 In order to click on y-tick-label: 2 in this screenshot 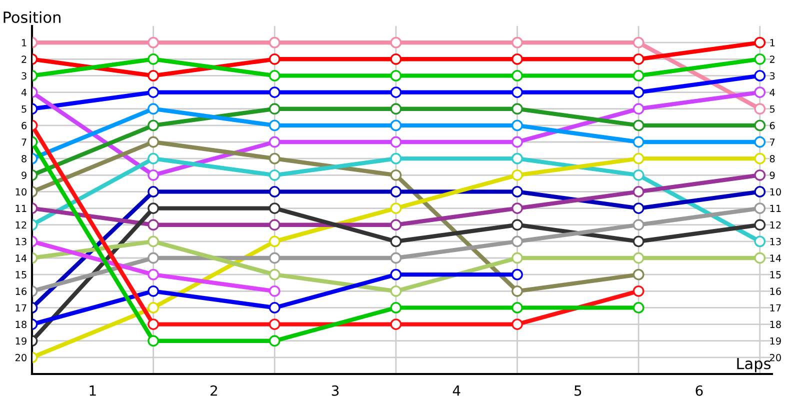, I will do `click(24, 59)`.